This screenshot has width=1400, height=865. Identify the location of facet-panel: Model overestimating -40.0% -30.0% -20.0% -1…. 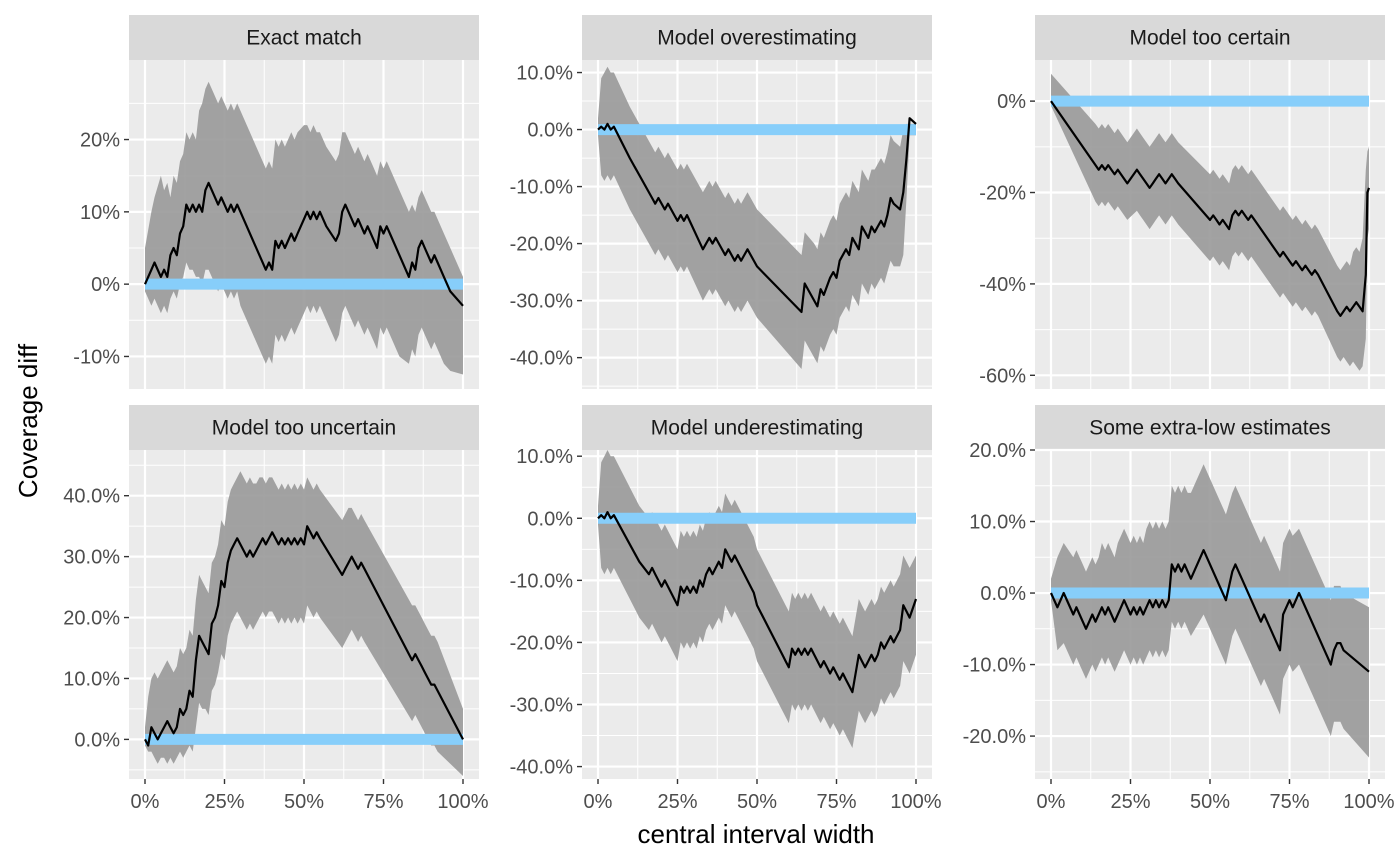
(721, 202).